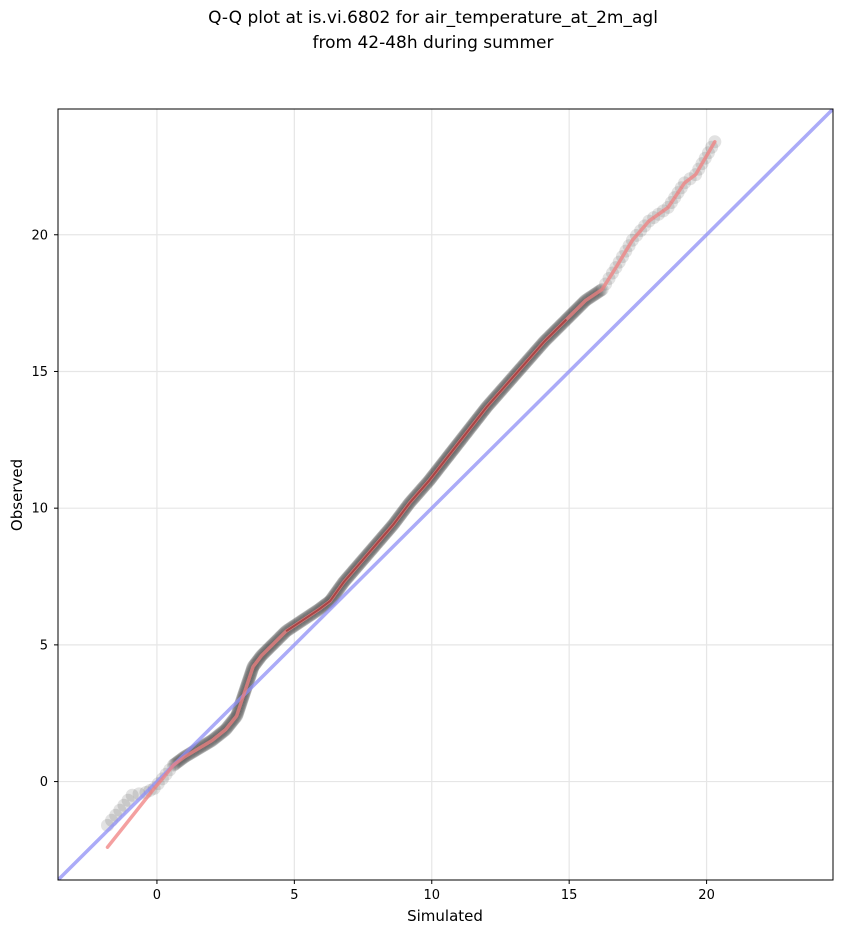 This screenshot has height=934, width=843. What do you see at coordinates (157, 895) in the screenshot?
I see `x-tick-label: 0` at bounding box center [157, 895].